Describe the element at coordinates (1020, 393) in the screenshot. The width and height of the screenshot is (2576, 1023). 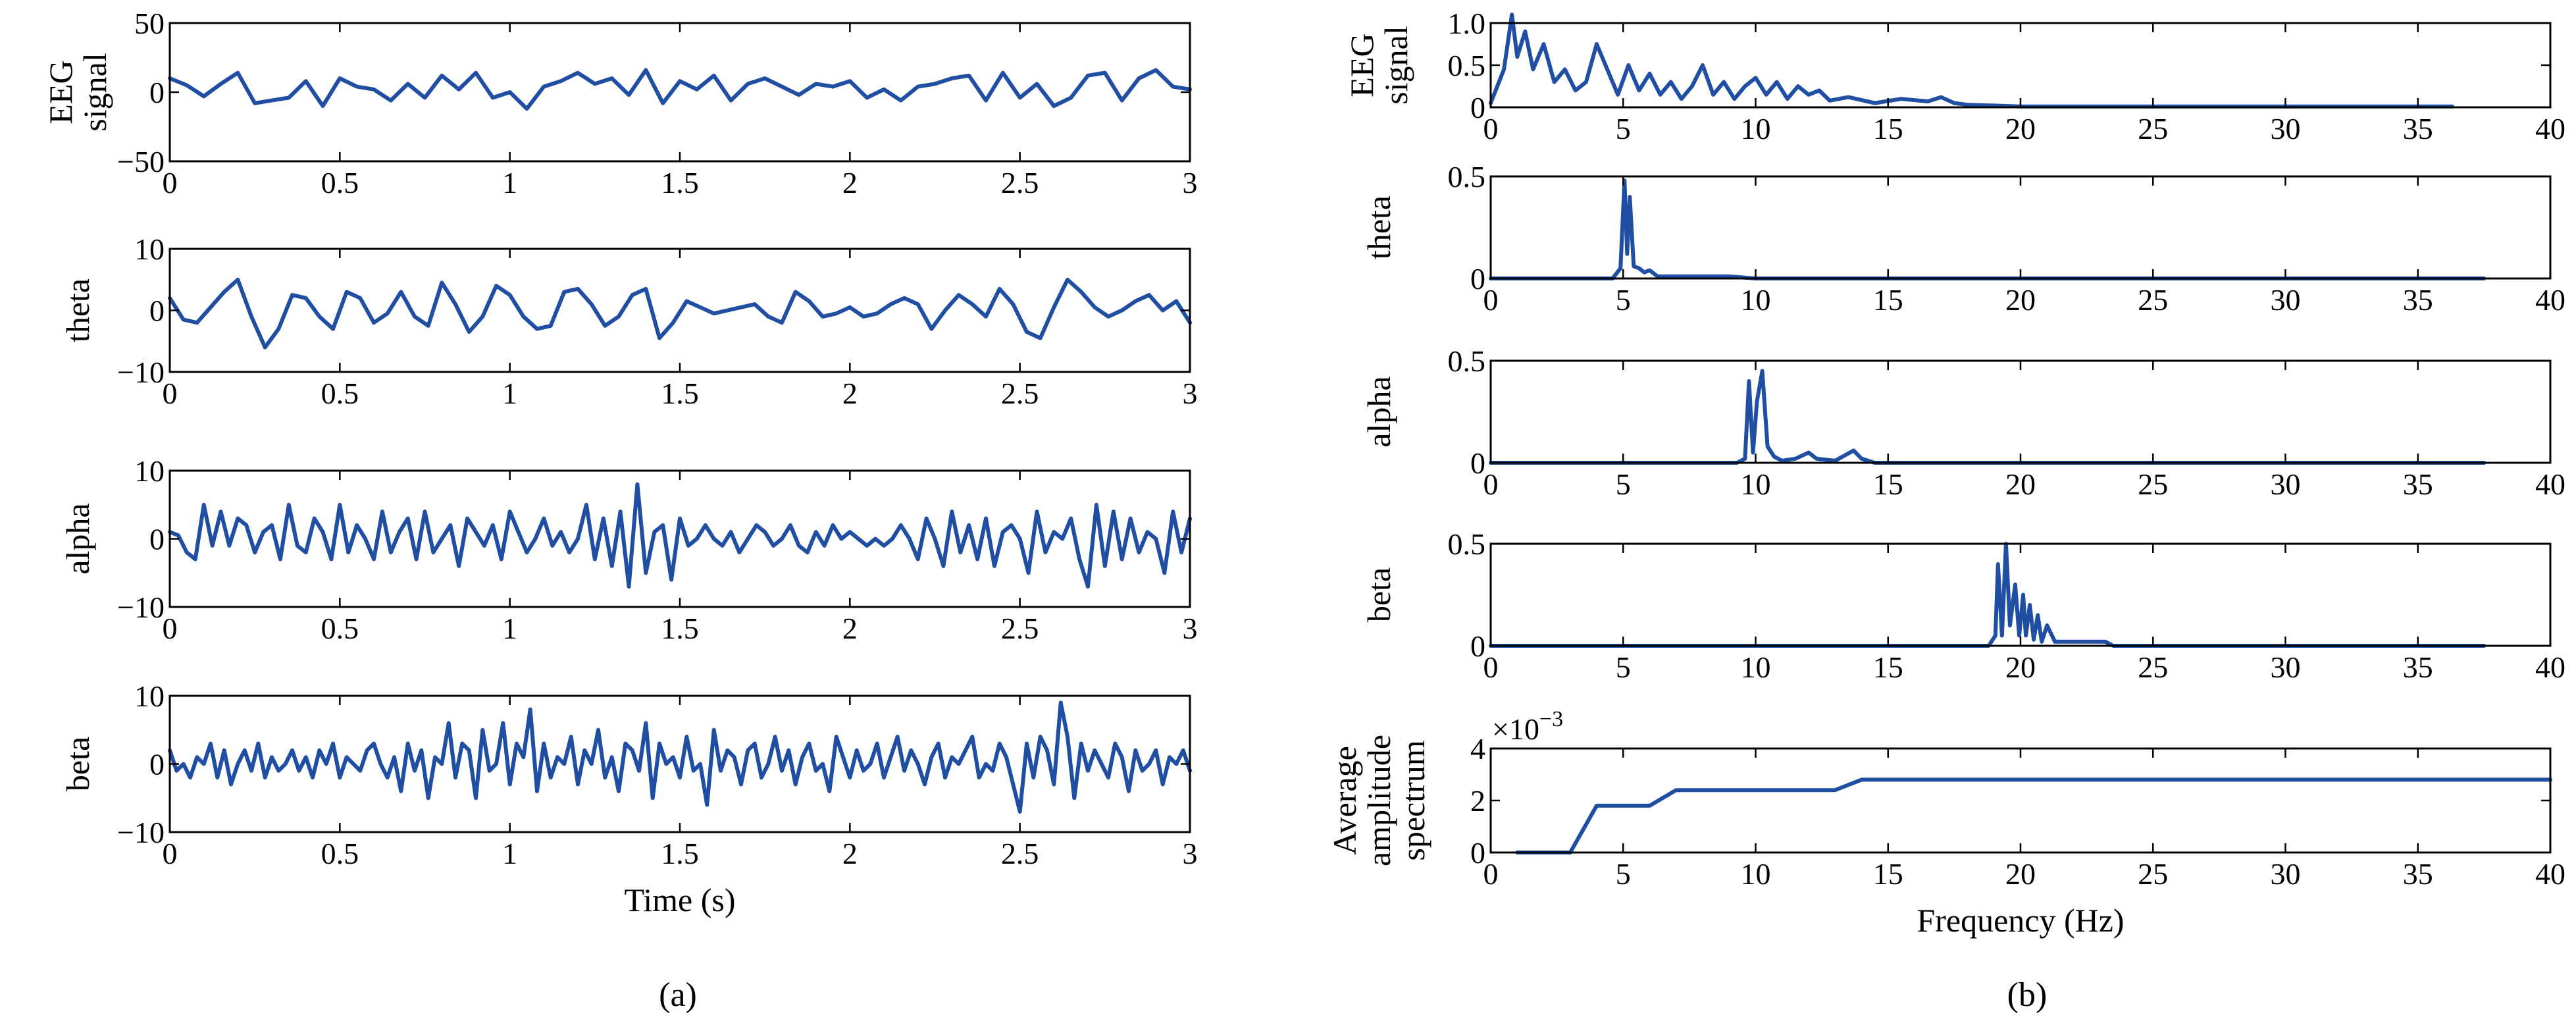
I see `x-tick-label-a-theta-5: 2.5` at that location.